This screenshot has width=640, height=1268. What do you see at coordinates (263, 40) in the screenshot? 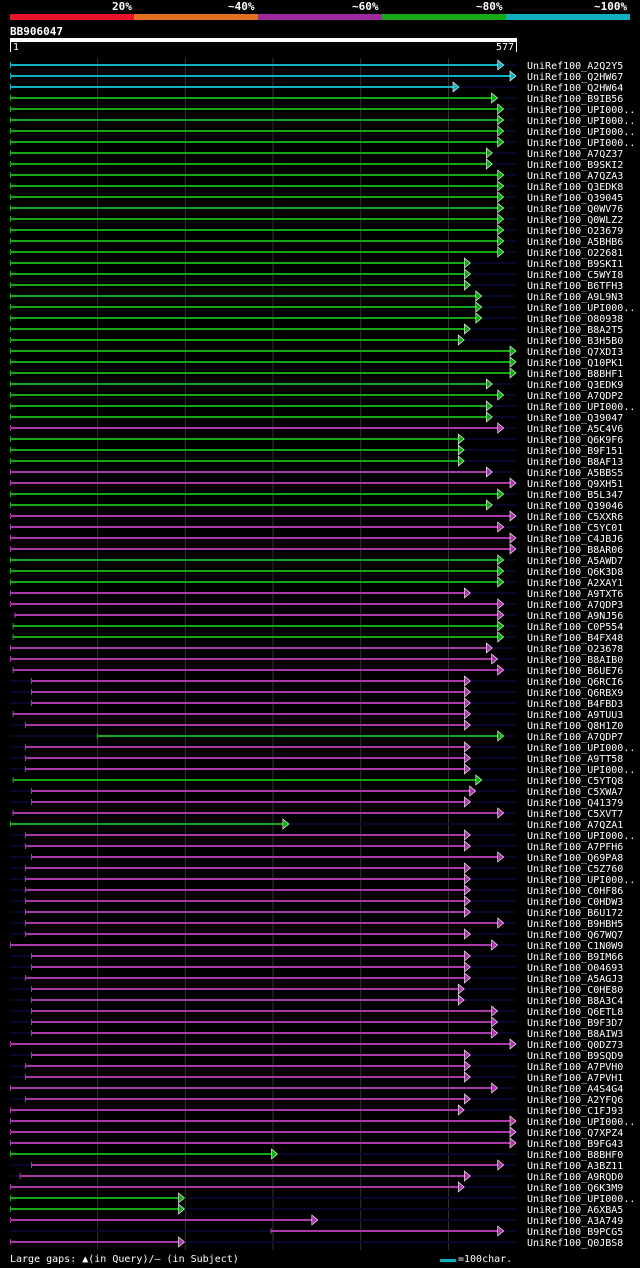
I see `query-ruler` at bounding box center [263, 40].